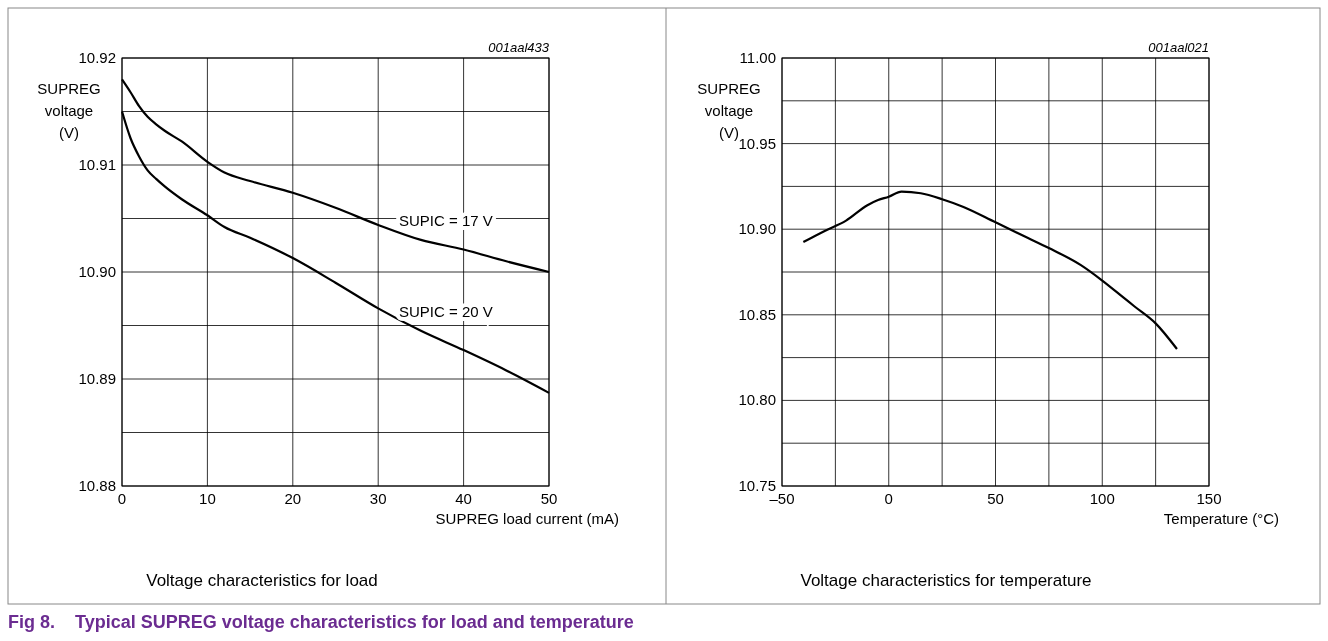 This screenshot has height=641, width=1328. Describe the element at coordinates (1221, 518) in the screenshot. I see `x-axis-title: Temperature (°C)` at that location.